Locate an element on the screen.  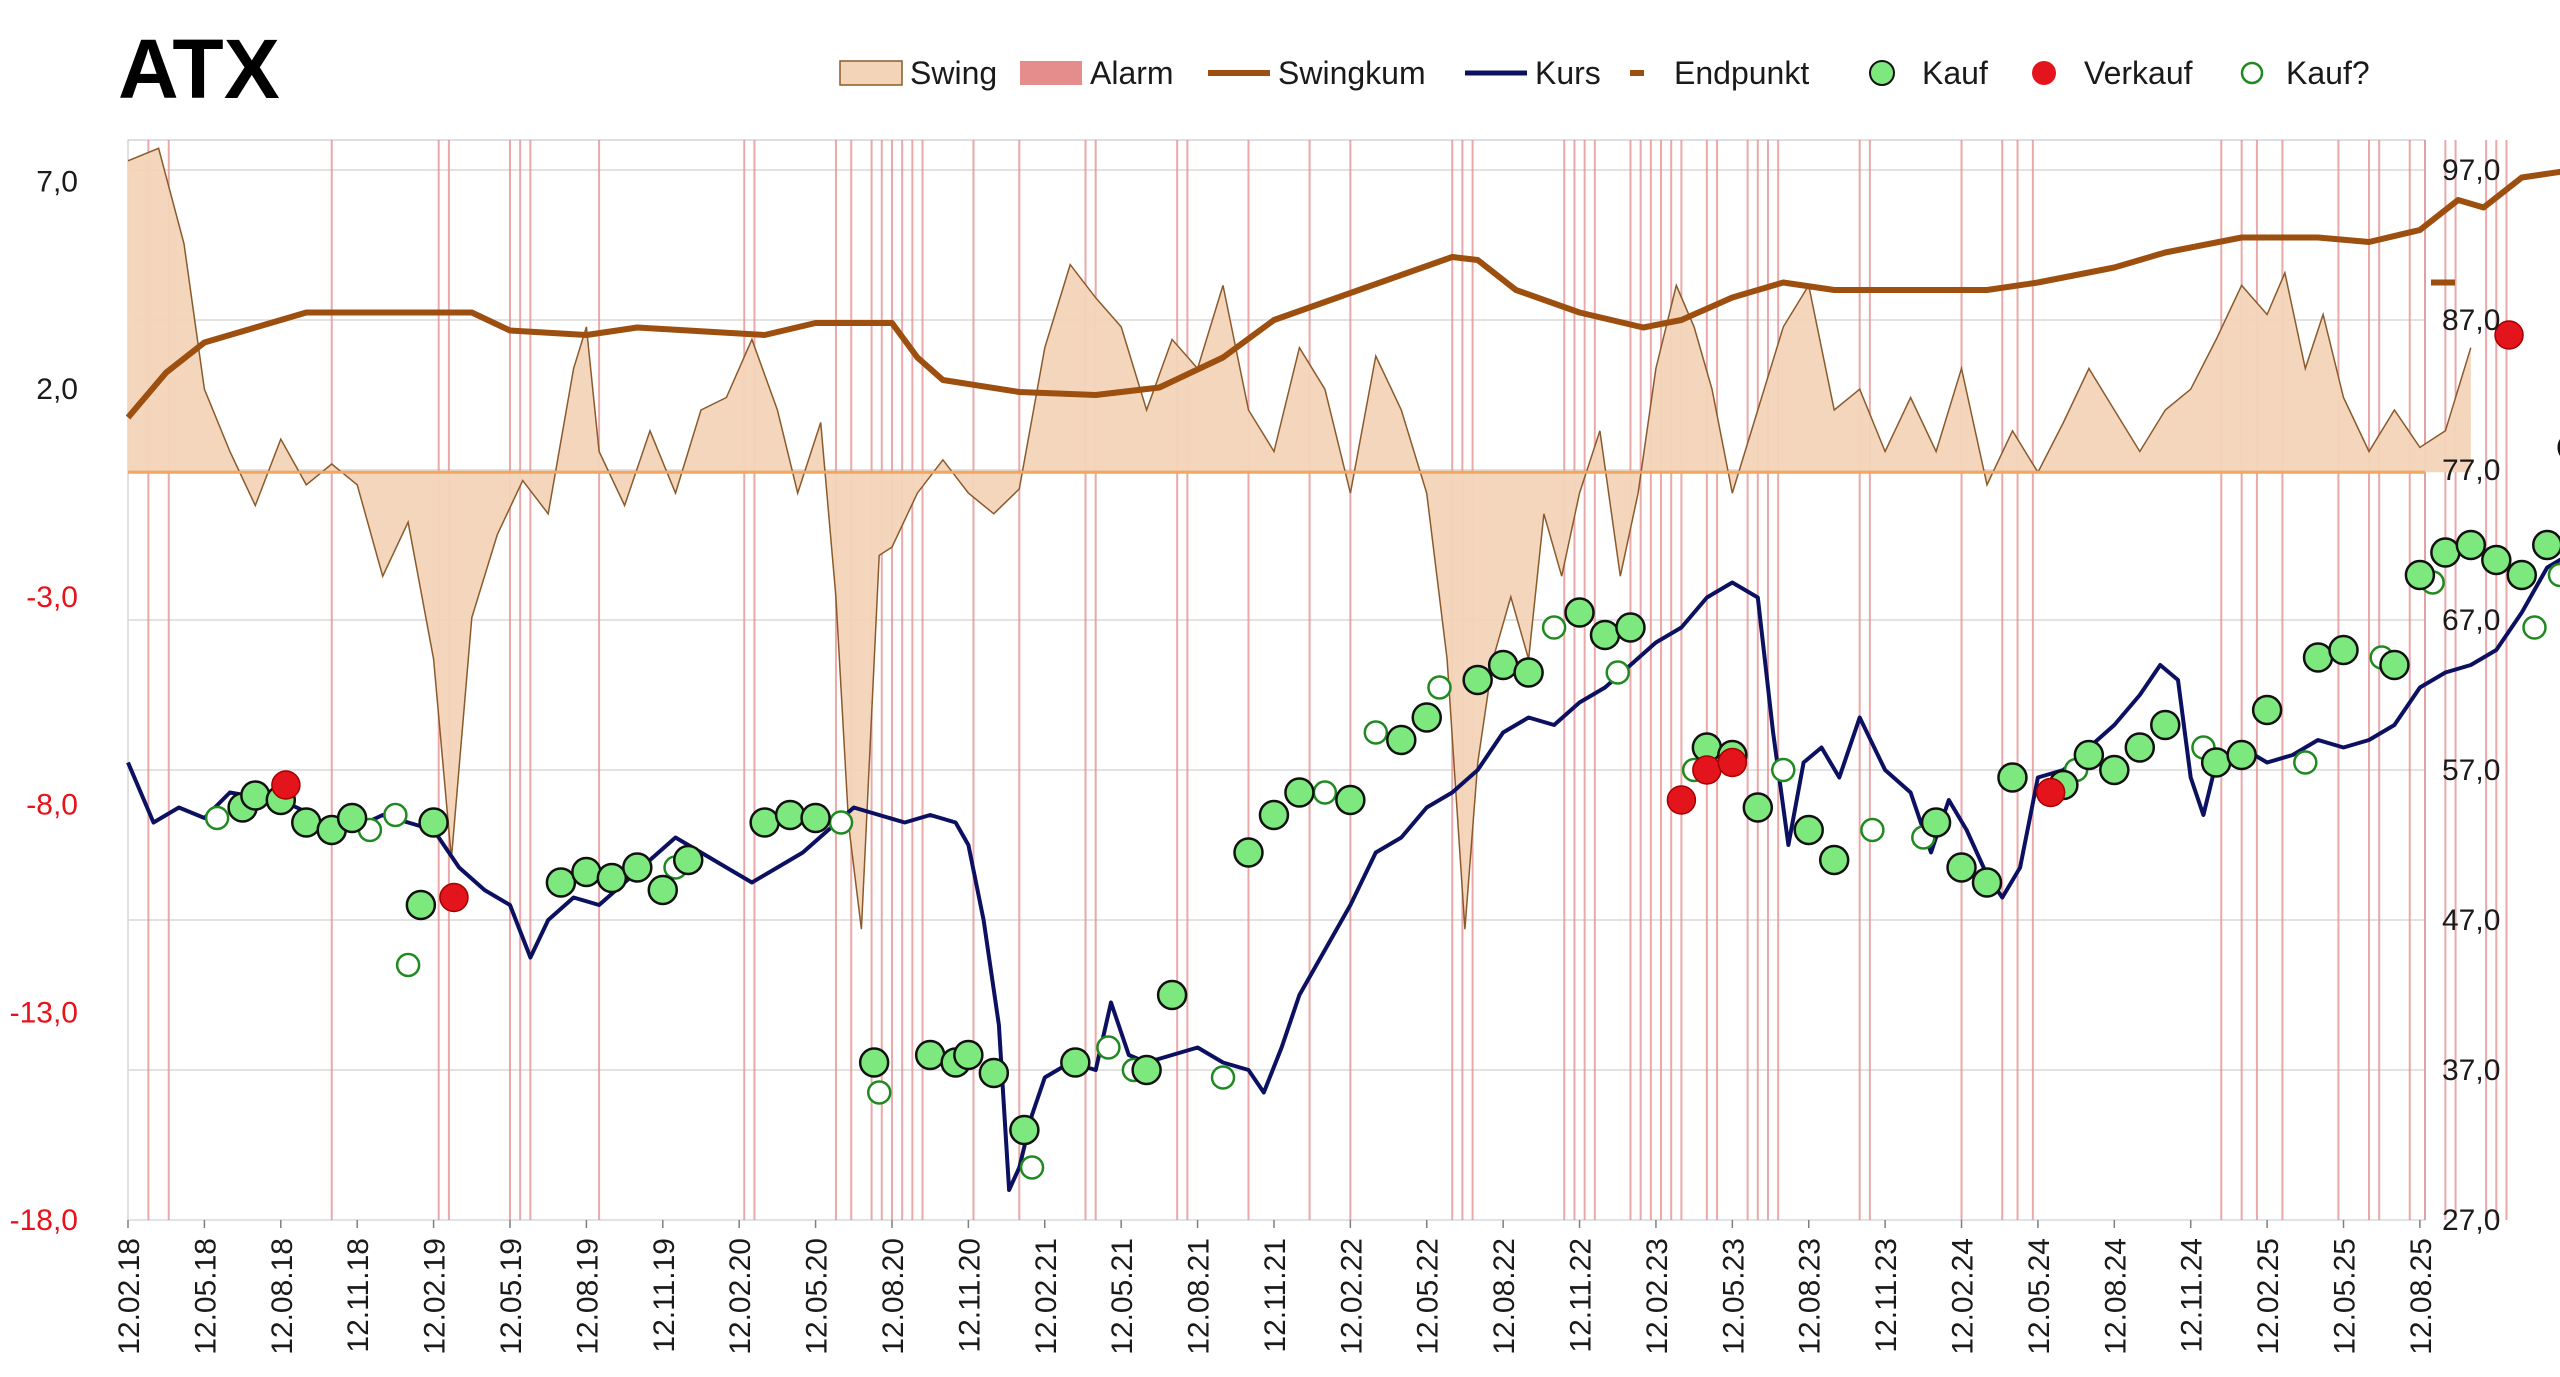
y-right-tick-3: 67,0 is located at coordinates (2471, 620).